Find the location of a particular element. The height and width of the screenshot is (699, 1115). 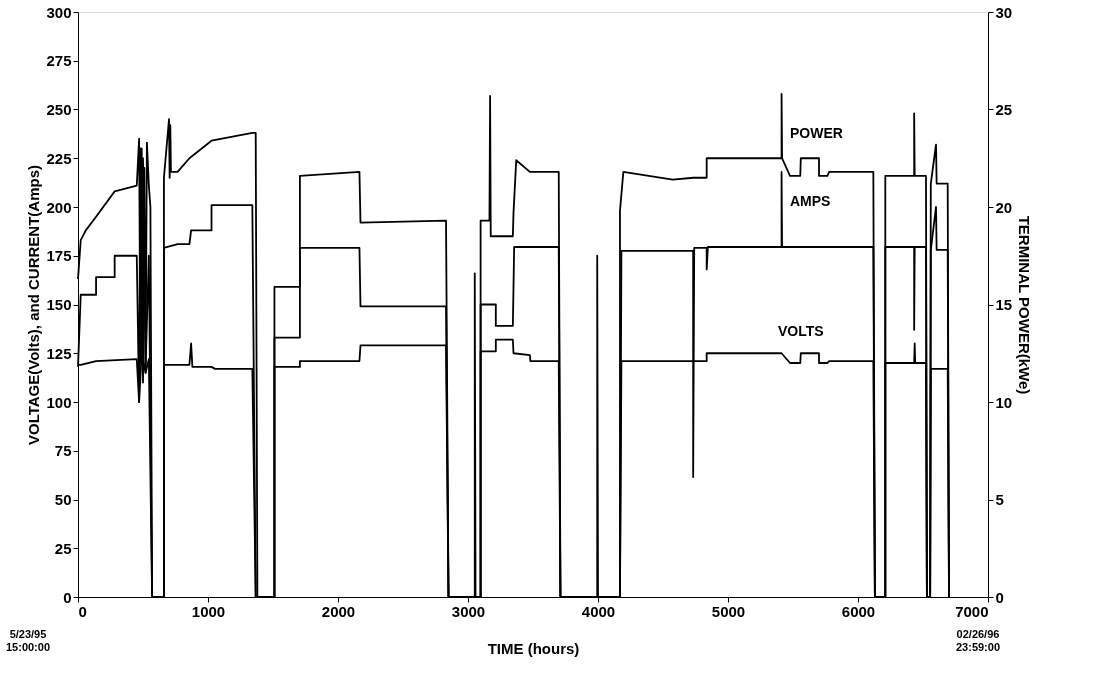

y2-tick-label: 20 is located at coordinates (1004, 207).